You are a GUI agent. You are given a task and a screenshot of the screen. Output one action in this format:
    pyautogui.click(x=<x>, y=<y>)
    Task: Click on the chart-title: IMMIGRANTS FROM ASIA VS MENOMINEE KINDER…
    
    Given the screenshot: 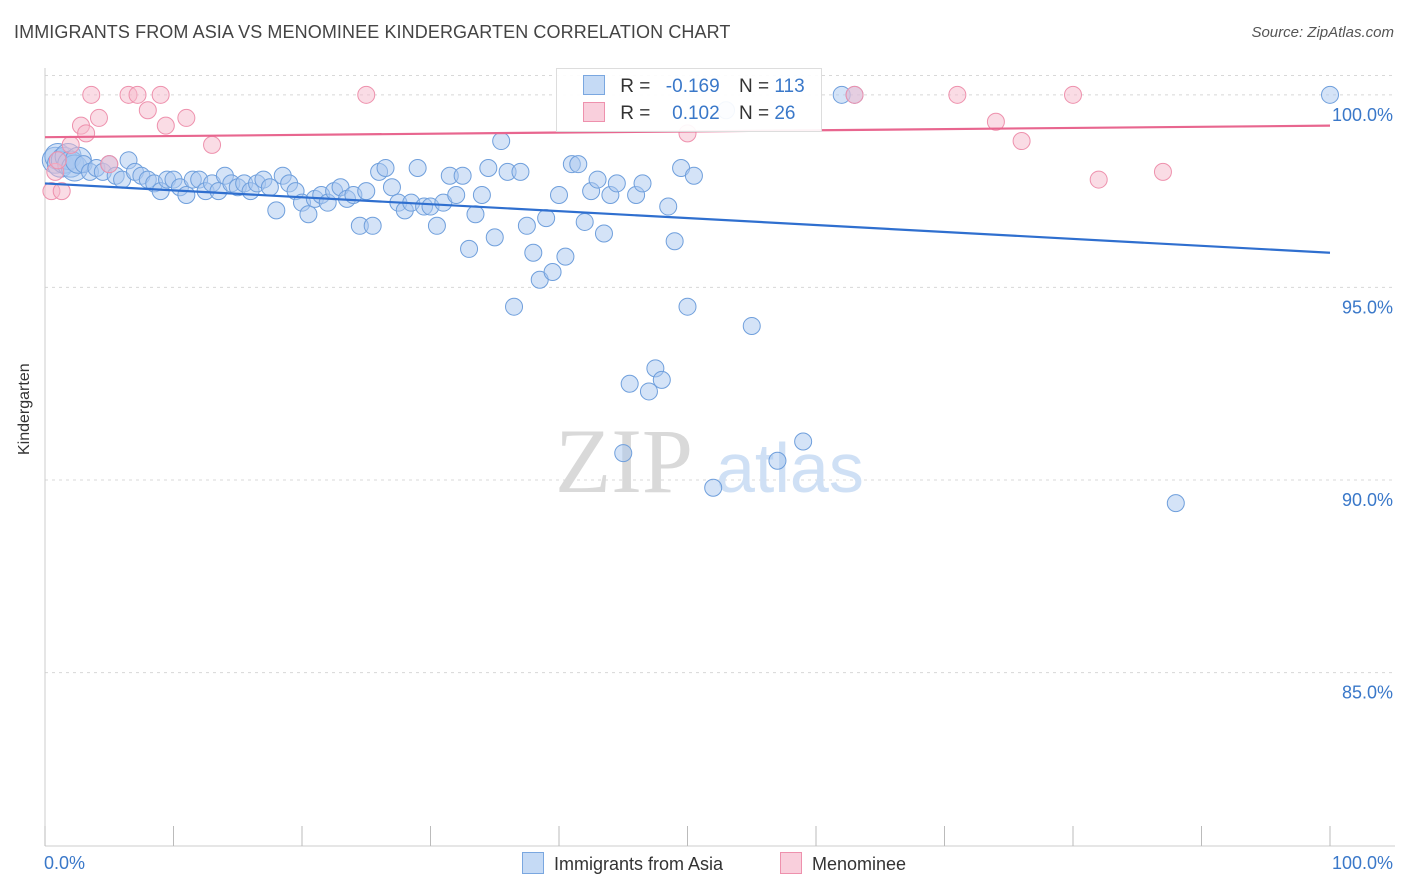 What is the action you would take?
    pyautogui.click(x=372, y=32)
    